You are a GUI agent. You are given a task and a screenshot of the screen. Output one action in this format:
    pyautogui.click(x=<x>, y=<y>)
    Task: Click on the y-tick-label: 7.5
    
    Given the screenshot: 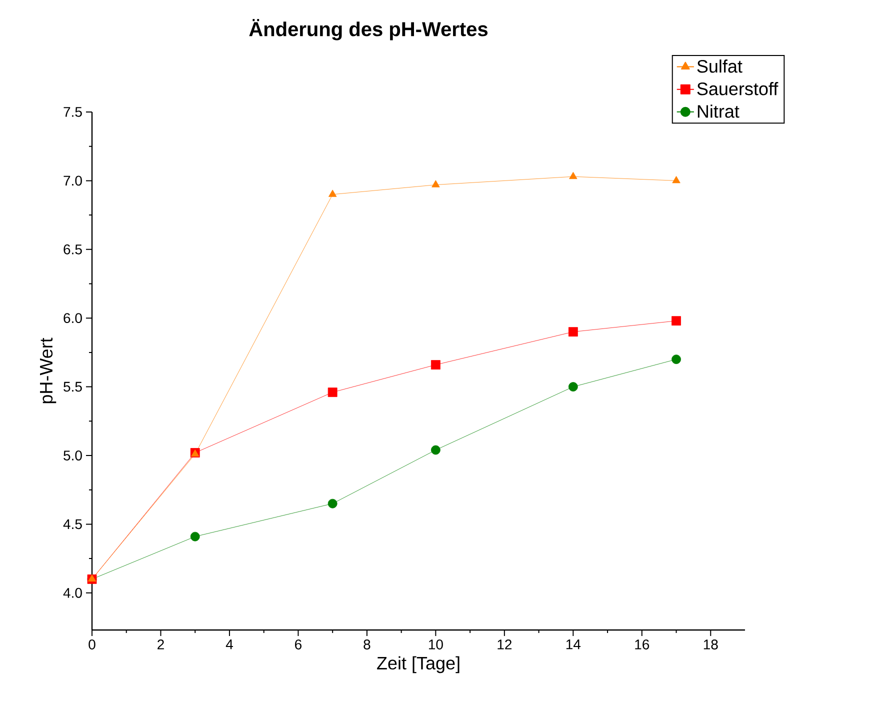 What is the action you would take?
    pyautogui.click(x=73, y=112)
    